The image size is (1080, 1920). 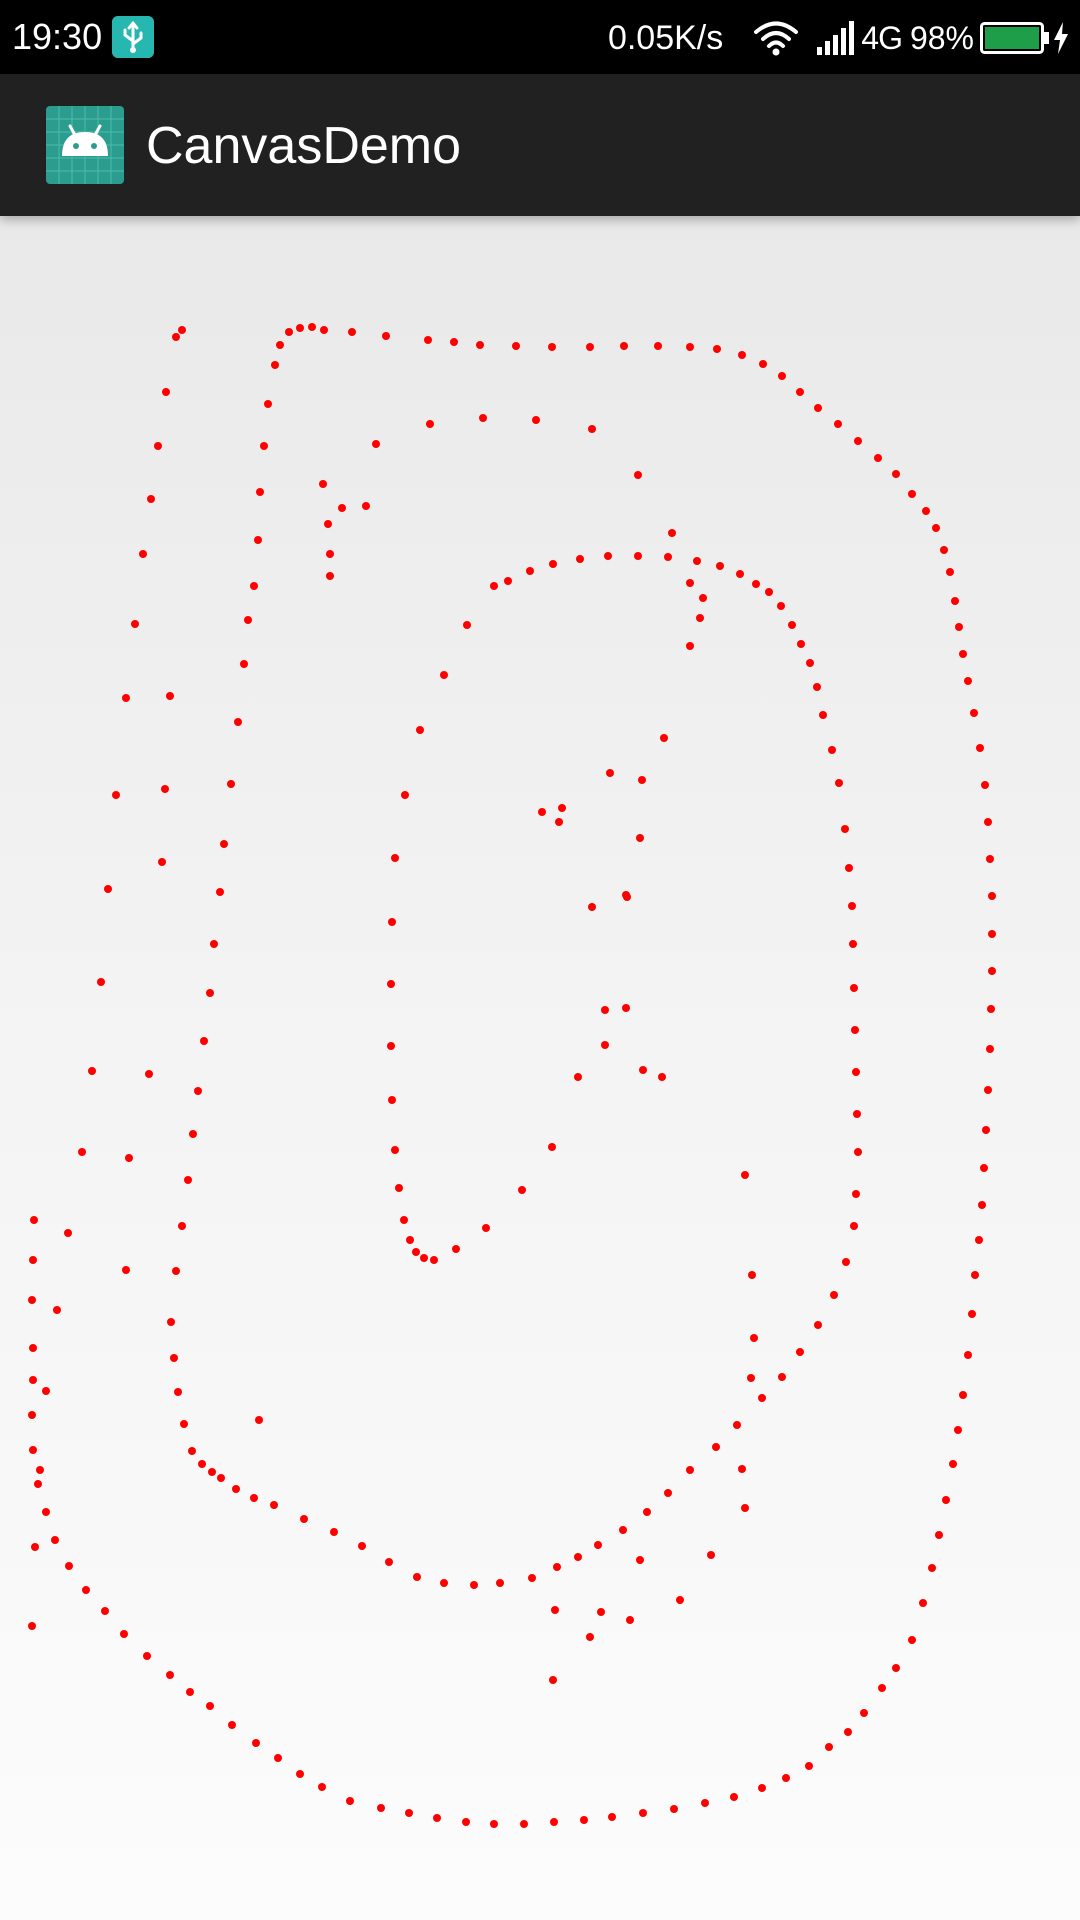 What do you see at coordinates (57, 37) in the screenshot?
I see `status-time: 19:30` at bounding box center [57, 37].